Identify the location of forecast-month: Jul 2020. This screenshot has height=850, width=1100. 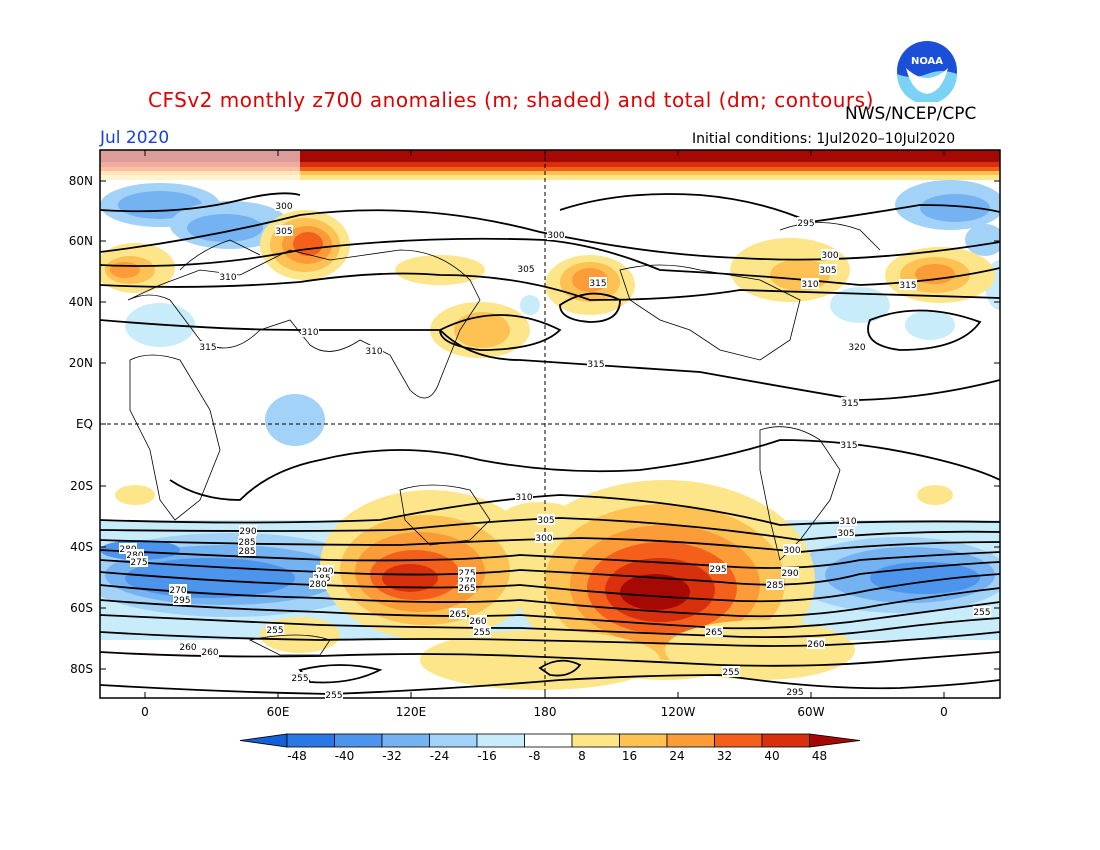
(135, 138).